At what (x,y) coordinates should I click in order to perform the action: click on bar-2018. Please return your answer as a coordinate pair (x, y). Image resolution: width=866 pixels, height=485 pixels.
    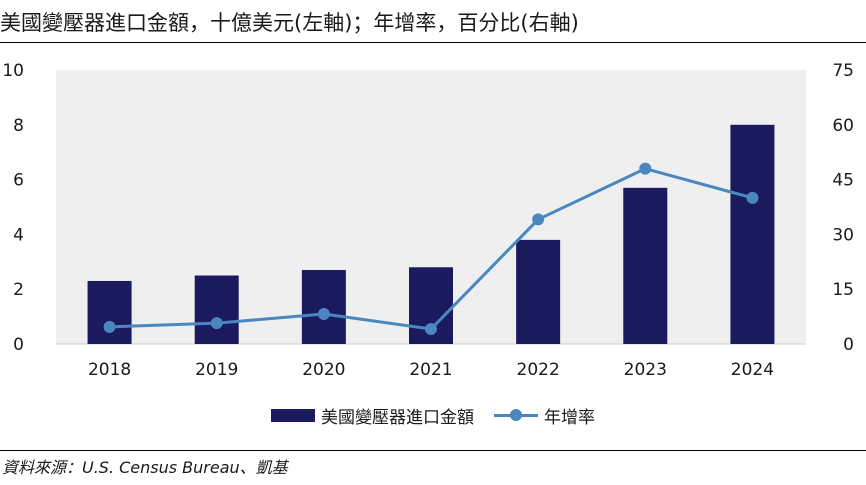
    Looking at the image, I should click on (109, 312).